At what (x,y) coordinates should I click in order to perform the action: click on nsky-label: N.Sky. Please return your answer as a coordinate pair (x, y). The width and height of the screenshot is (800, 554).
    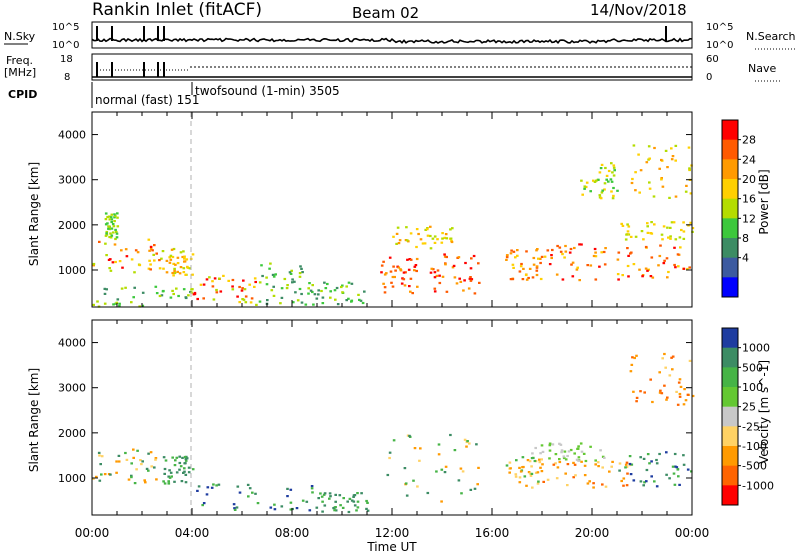
    Looking at the image, I should click on (20, 36).